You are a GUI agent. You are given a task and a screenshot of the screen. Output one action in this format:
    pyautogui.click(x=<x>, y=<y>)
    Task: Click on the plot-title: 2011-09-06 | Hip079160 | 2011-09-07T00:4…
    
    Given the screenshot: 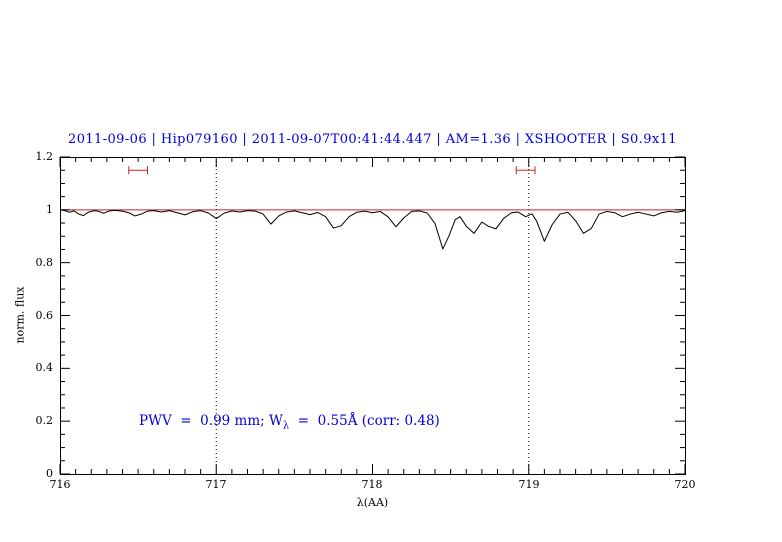 What is the action you would take?
    pyautogui.click(x=372, y=139)
    